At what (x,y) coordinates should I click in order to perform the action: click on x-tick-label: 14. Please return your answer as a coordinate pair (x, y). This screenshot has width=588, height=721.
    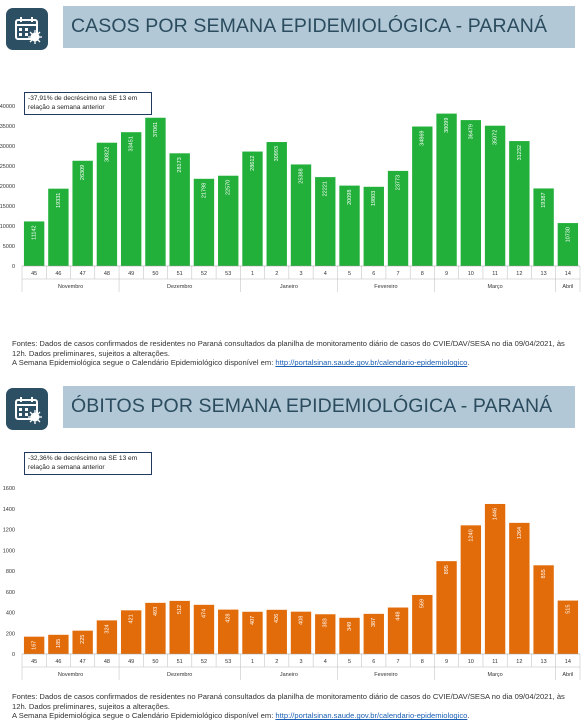
    Looking at the image, I should click on (568, 274).